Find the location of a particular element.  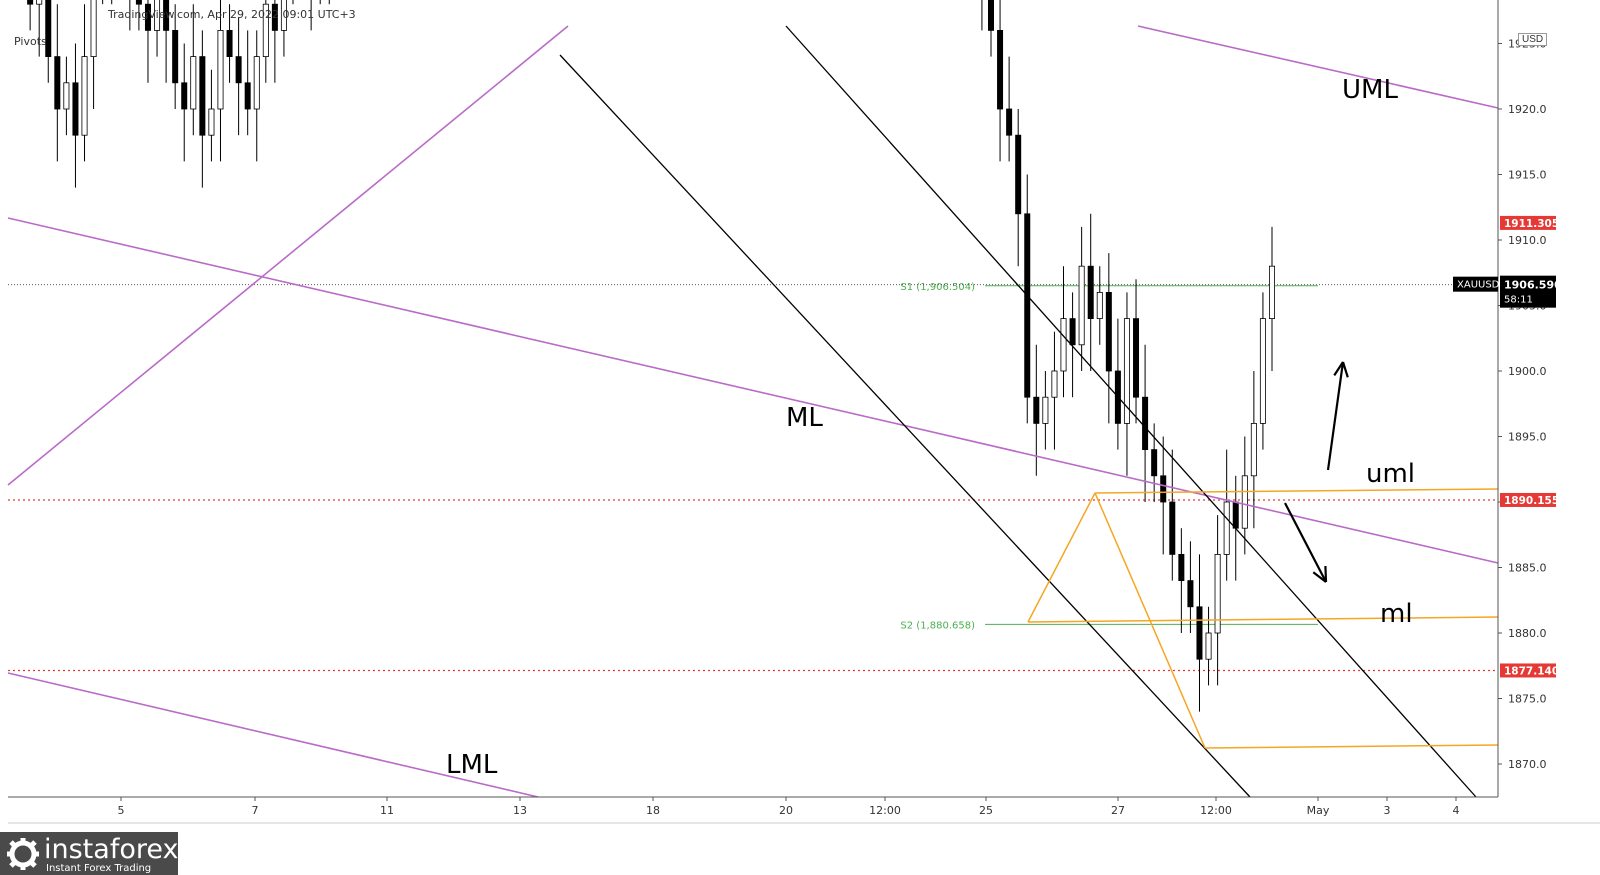

price-tick-label: 1880.0 is located at coordinates (1527, 633).